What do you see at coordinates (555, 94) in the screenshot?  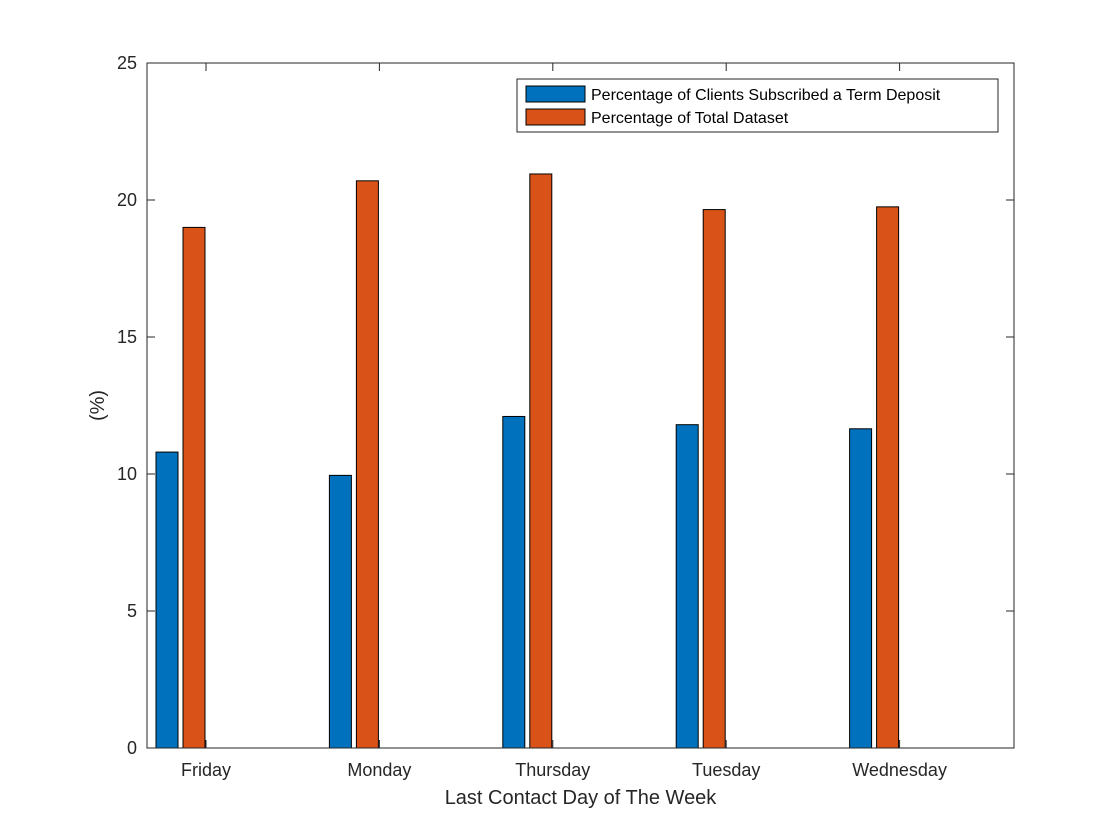 I see `legend-swatch-subscribed` at bounding box center [555, 94].